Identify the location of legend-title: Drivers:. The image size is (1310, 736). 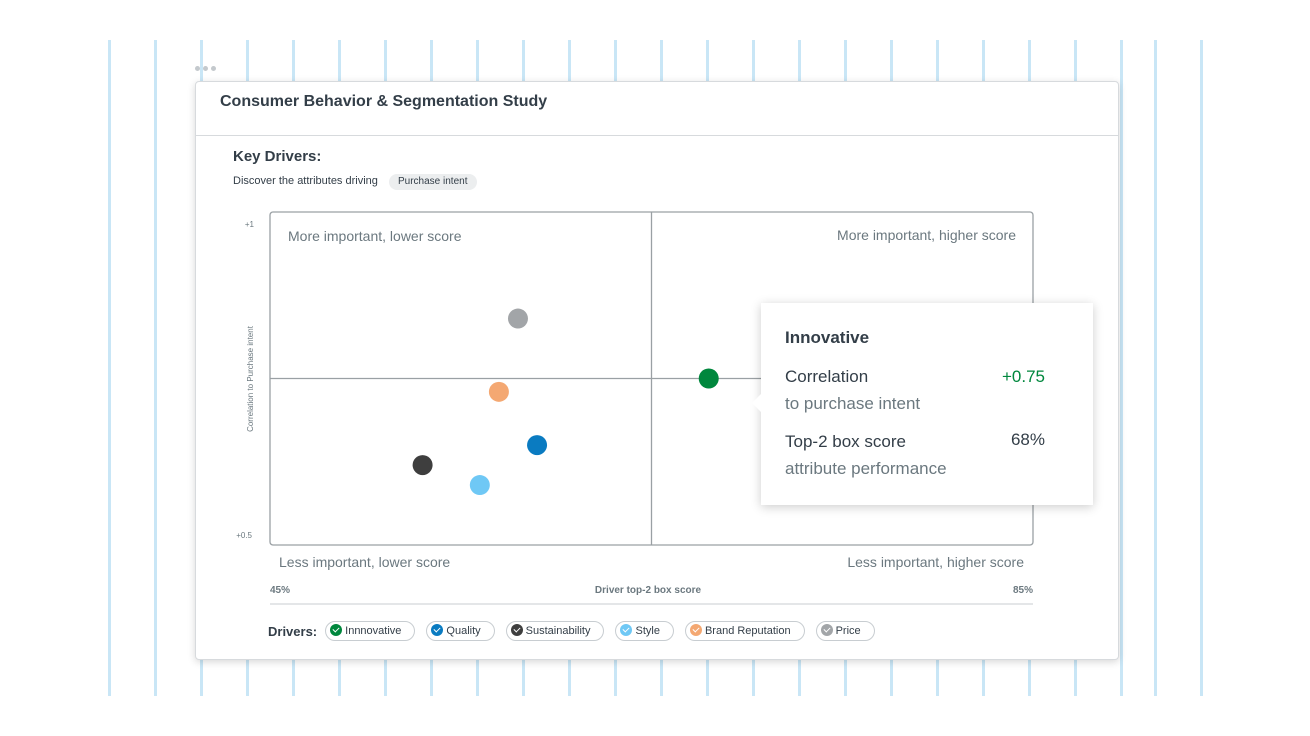
(293, 631).